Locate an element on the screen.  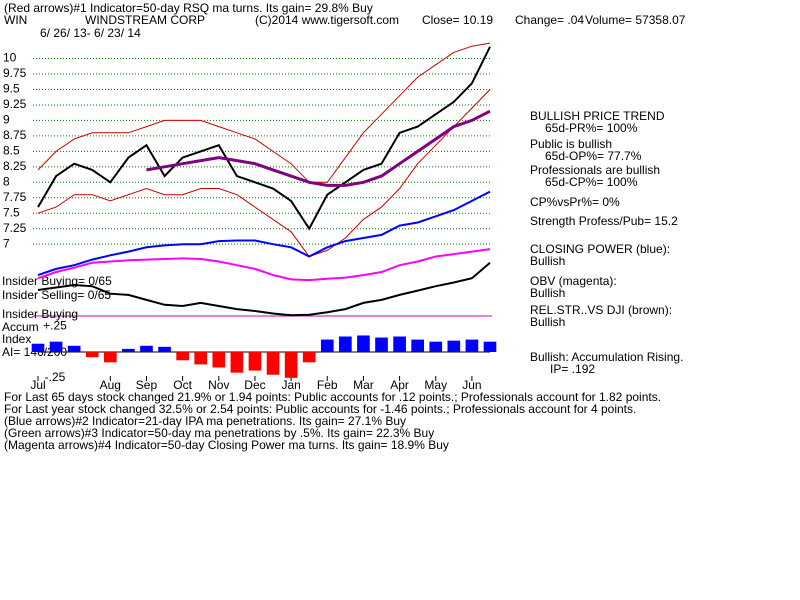
x-tick-label: Jun is located at coordinates (471, 385).